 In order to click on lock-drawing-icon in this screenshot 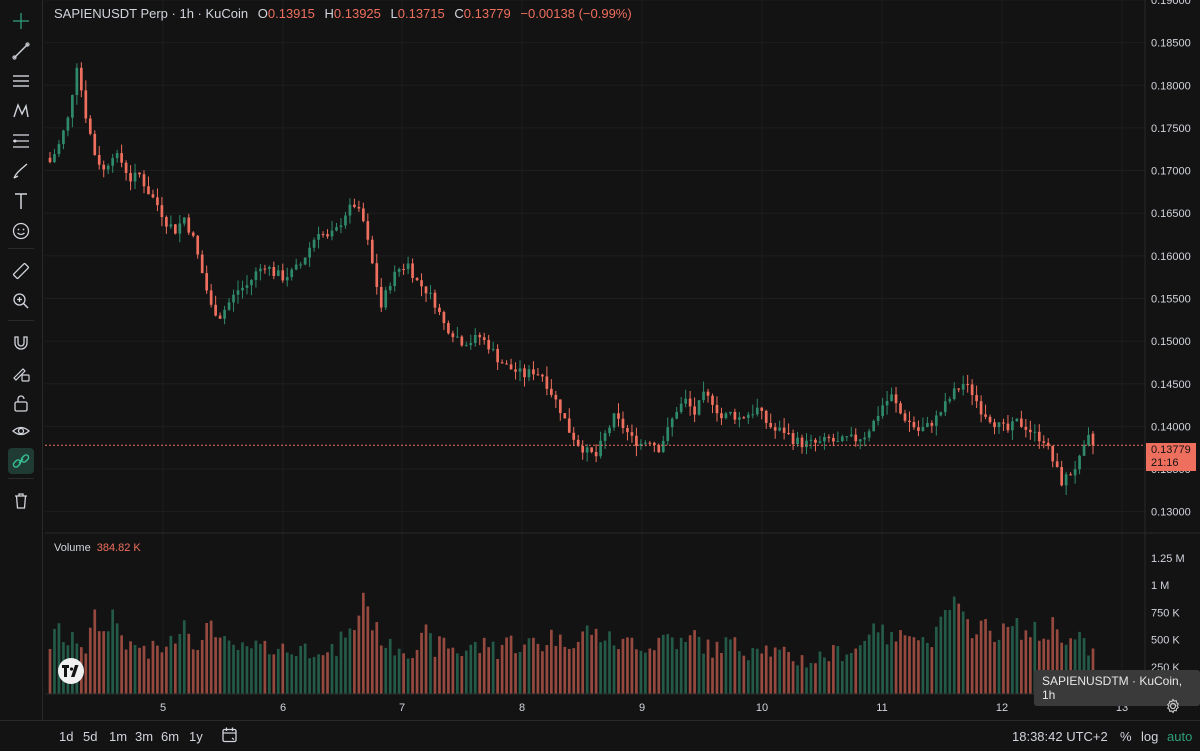, I will do `click(21, 373)`.